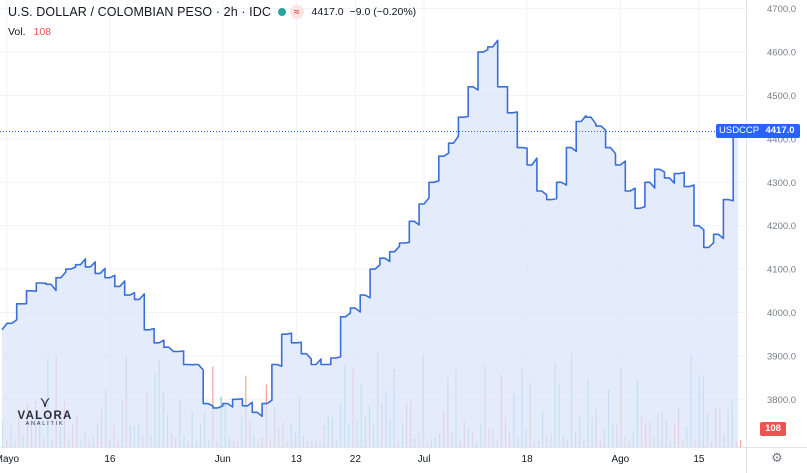 The width and height of the screenshot is (807, 473). What do you see at coordinates (781, 313) in the screenshot?
I see `y-tick-label: 4000.0` at bounding box center [781, 313].